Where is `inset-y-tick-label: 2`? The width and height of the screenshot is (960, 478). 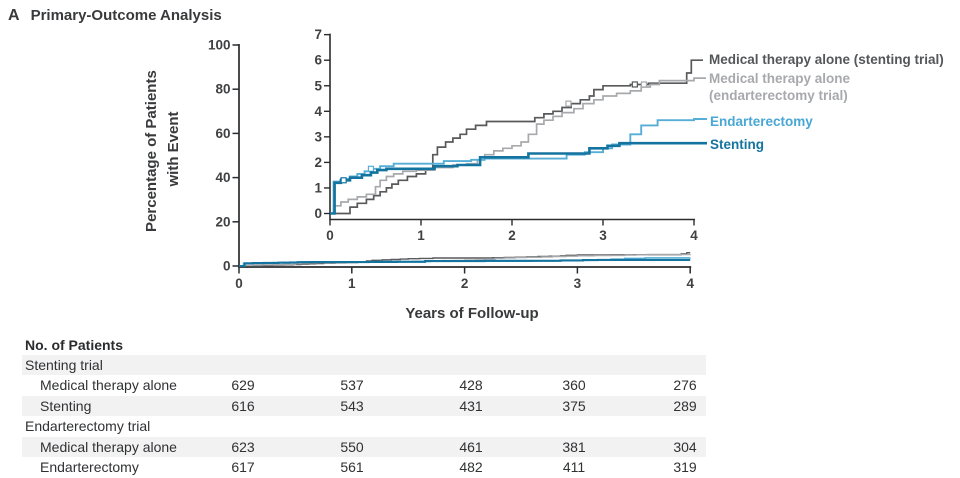 inset-y-tick-label: 2 is located at coordinates (318, 162).